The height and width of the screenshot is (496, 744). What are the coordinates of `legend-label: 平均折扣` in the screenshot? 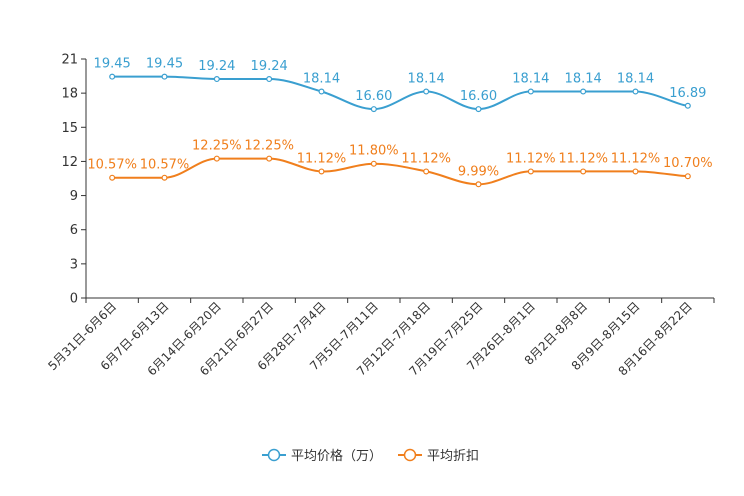 It's located at (453, 456).